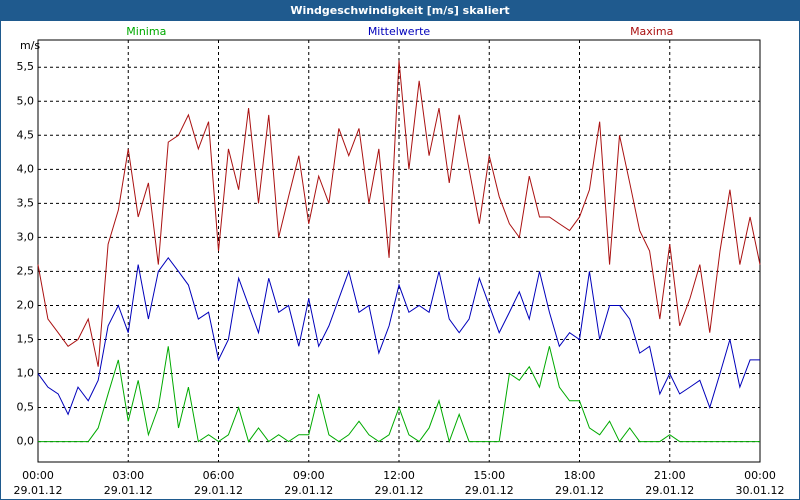 The height and width of the screenshot is (500, 800). Describe the element at coordinates (26, 134) in the screenshot. I see `y-tick-label: 4,5` at that location.